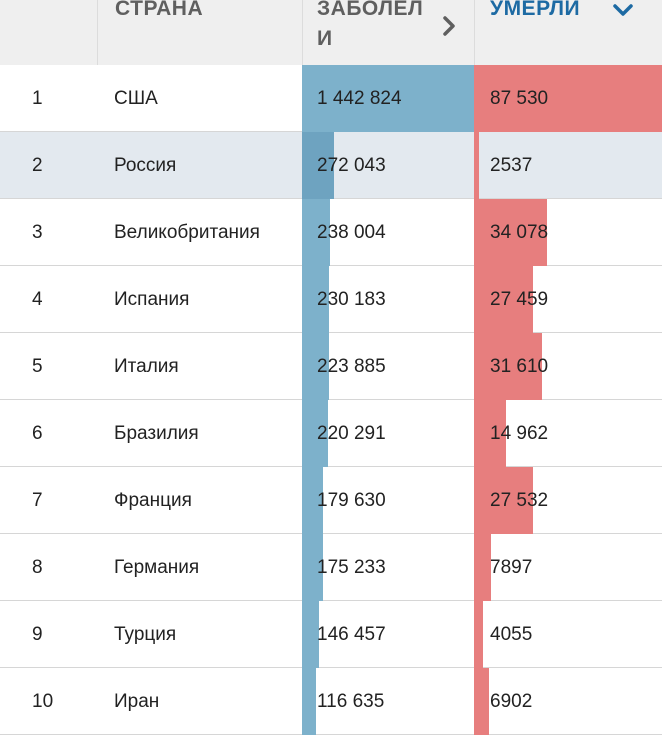  What do you see at coordinates (37, 232) in the screenshot?
I see `rank-cell: 3` at bounding box center [37, 232].